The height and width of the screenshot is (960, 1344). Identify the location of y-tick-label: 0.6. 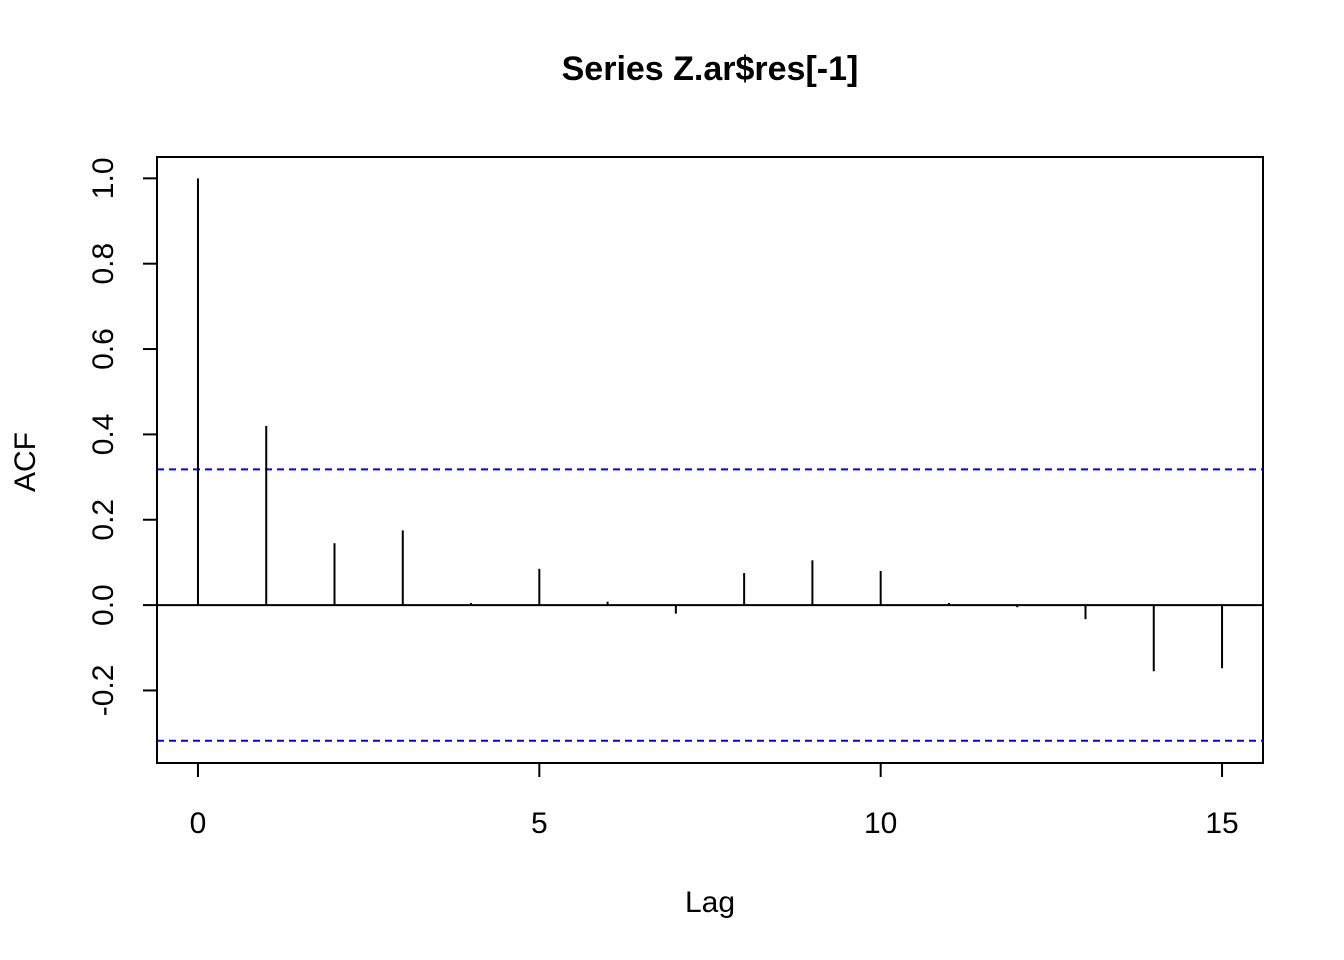
(103, 349).